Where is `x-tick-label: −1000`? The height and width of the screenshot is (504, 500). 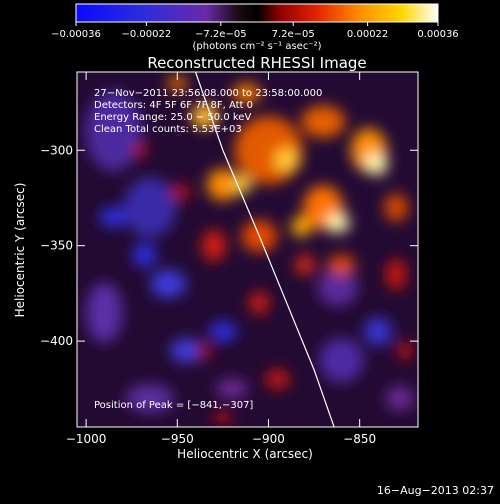 x-tick-label: −1000 is located at coordinates (86, 439).